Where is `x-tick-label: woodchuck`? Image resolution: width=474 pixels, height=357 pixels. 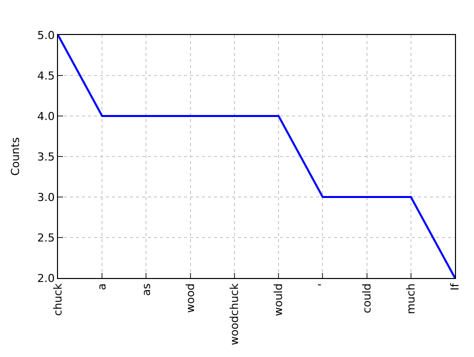
x-tick-label: woodchuck is located at coordinates (235, 314).